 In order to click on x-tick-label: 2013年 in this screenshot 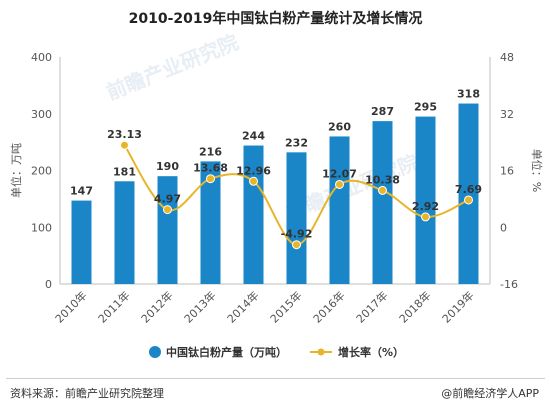, I will do `click(199, 306)`.